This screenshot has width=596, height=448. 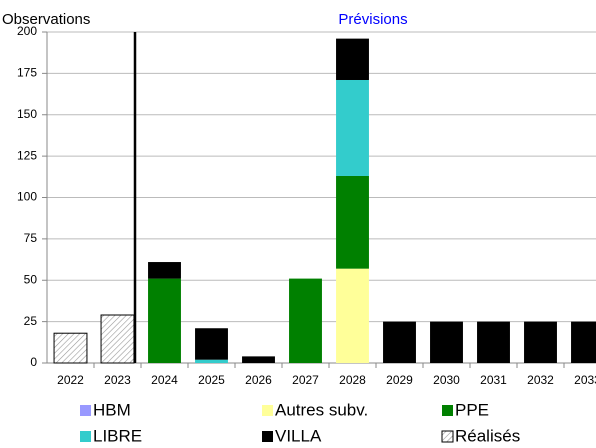 What do you see at coordinates (540, 380) in the screenshot?
I see `x-tick-label: 2032` at bounding box center [540, 380].